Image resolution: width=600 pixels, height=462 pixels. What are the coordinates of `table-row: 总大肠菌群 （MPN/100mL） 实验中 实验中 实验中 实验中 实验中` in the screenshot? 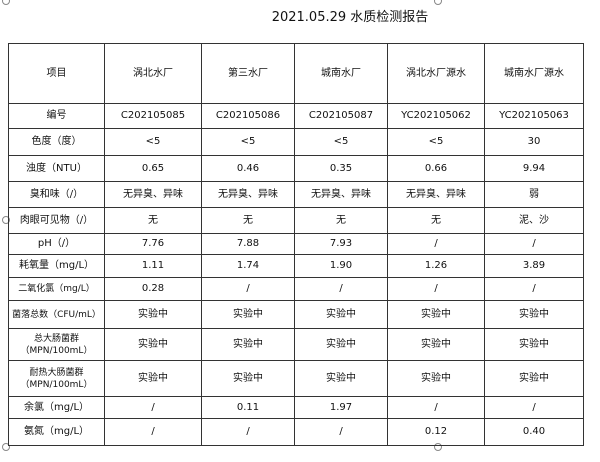 It's located at (296, 344).